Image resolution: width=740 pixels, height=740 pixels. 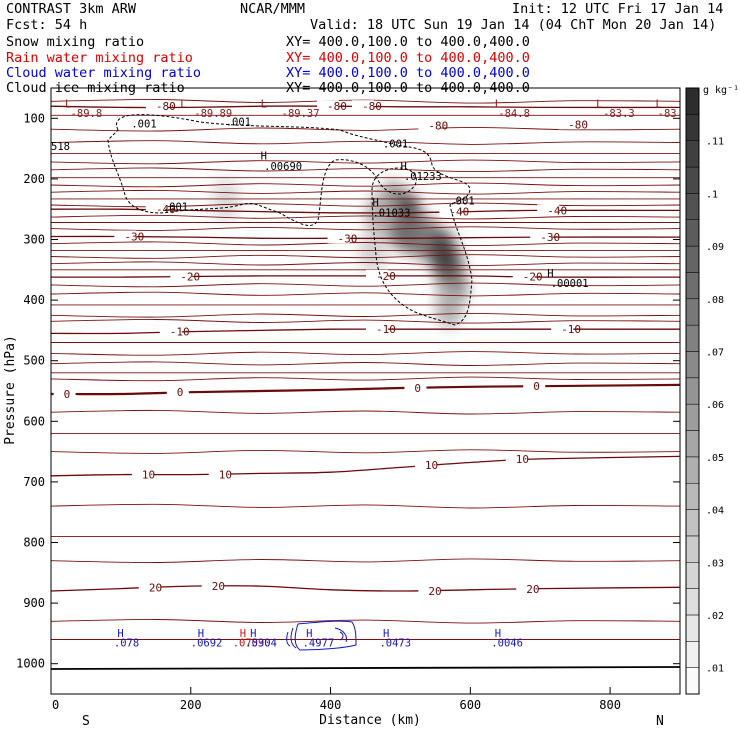 What do you see at coordinates (213, 114) in the screenshot?
I see `extrema-label-3: -89.89` at bounding box center [213, 114].